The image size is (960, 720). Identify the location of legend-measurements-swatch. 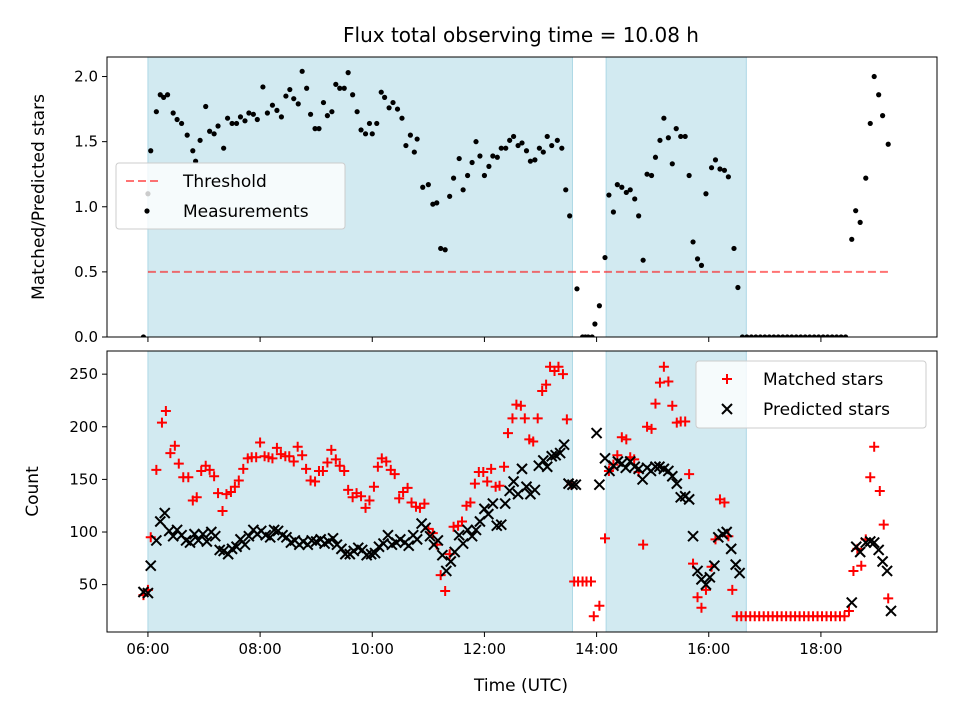
(147, 211).